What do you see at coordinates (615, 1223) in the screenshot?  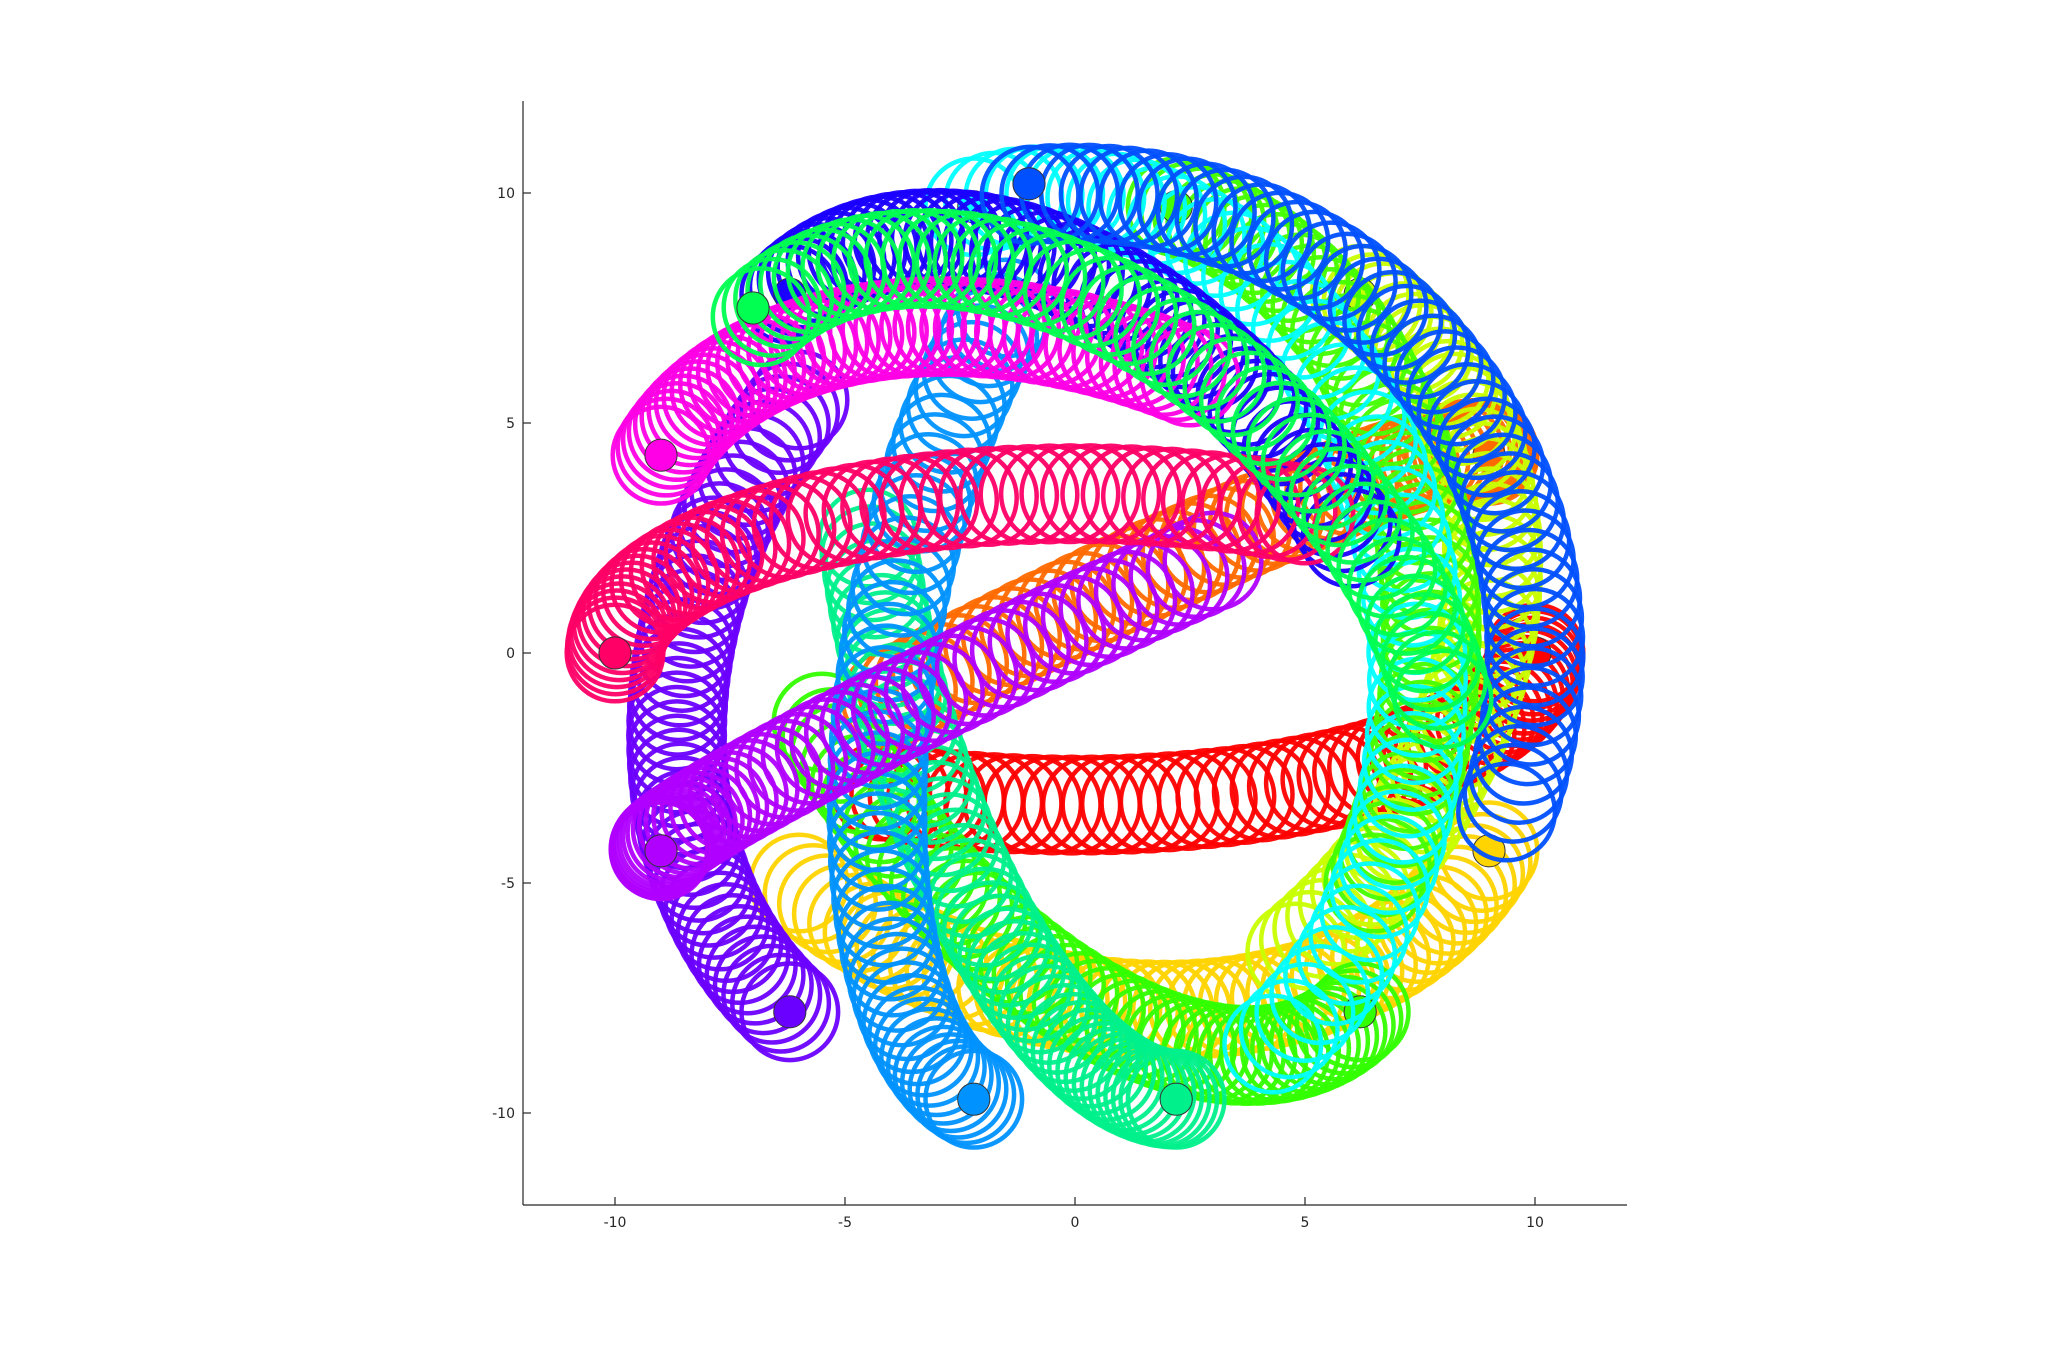 I see `x-tick-label: -10` at bounding box center [615, 1223].